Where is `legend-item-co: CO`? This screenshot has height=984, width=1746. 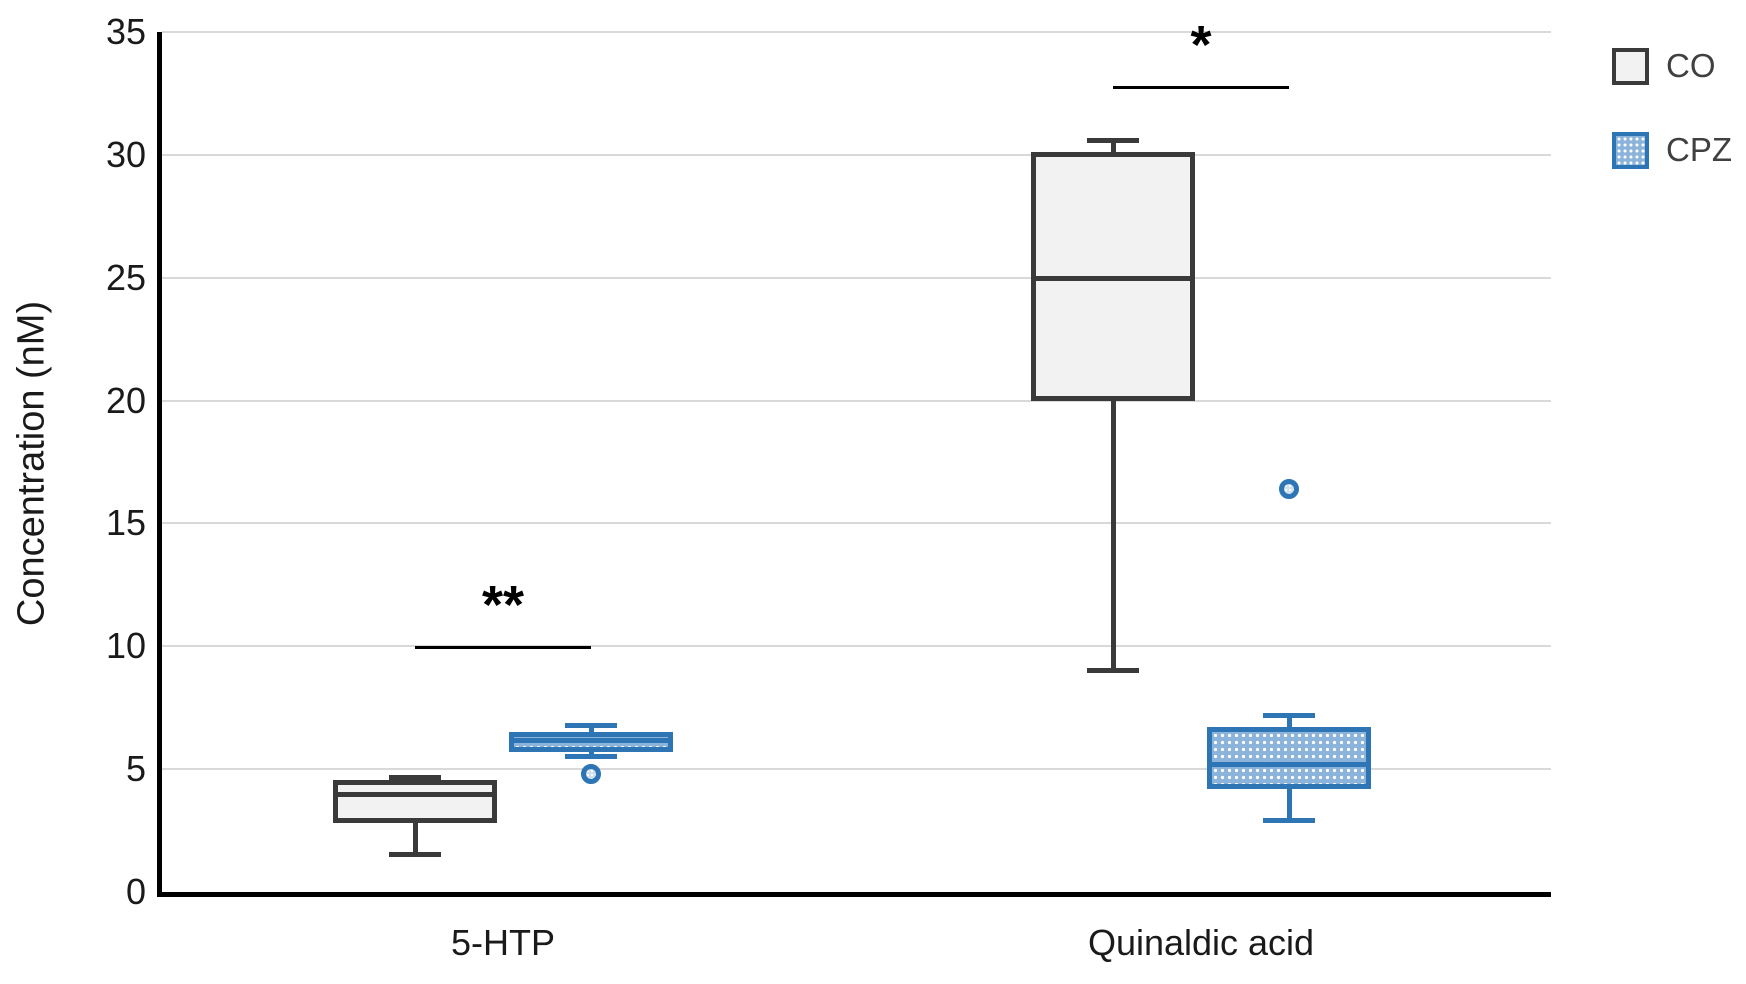 legend-item-co: CO is located at coordinates (1672, 66).